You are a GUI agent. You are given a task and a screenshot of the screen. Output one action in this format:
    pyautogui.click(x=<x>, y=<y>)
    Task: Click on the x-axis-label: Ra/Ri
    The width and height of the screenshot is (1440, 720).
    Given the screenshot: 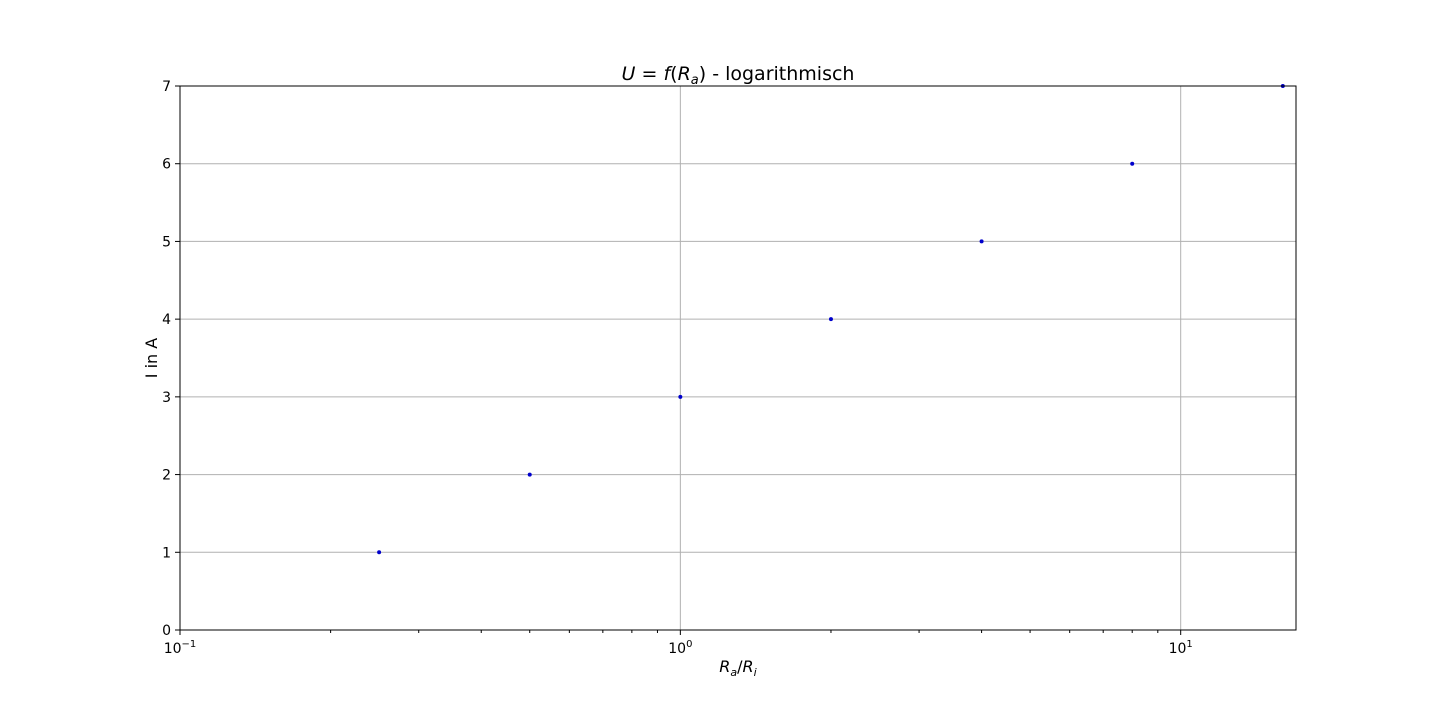 What is the action you would take?
    pyautogui.click(x=737, y=668)
    